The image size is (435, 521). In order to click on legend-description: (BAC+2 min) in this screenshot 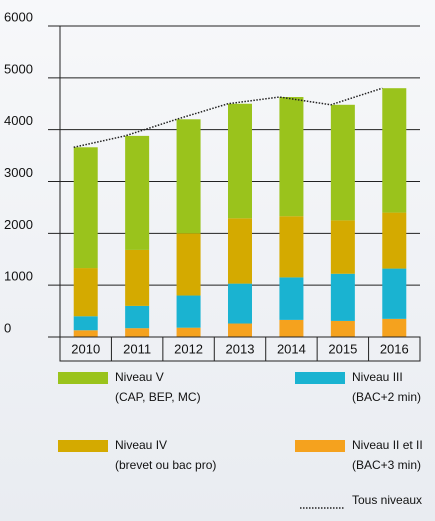, I will do `click(386, 397)`.